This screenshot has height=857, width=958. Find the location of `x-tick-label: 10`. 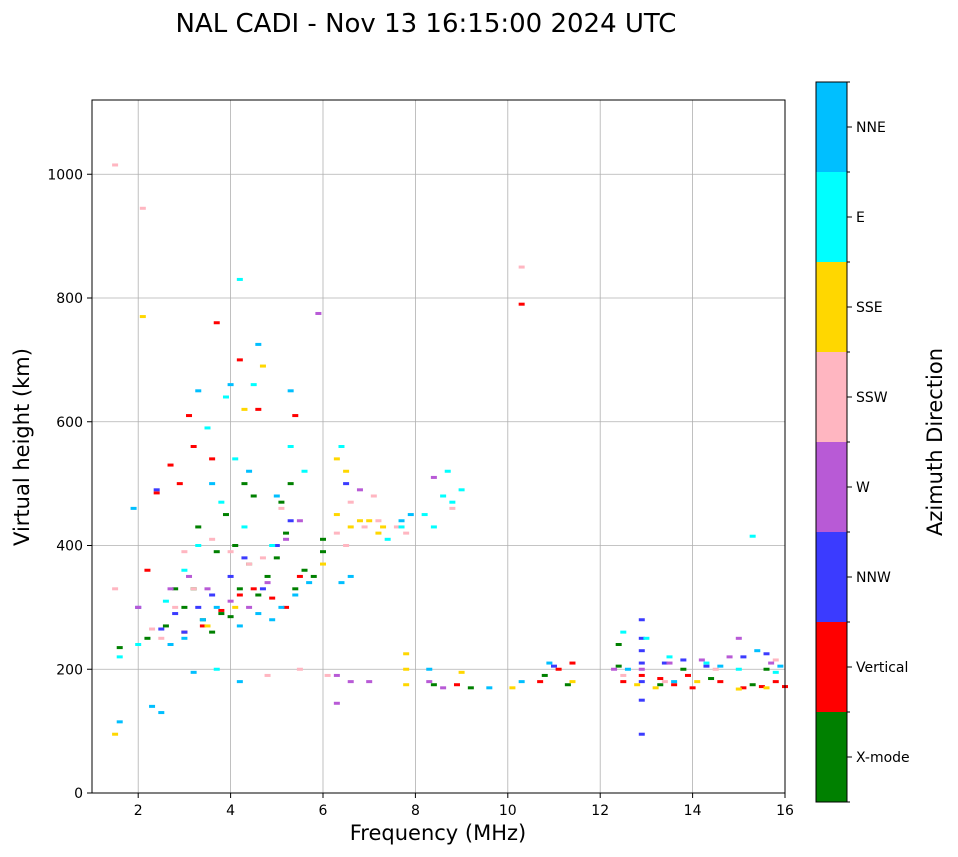

x-tick-label: 10 is located at coordinates (508, 811).